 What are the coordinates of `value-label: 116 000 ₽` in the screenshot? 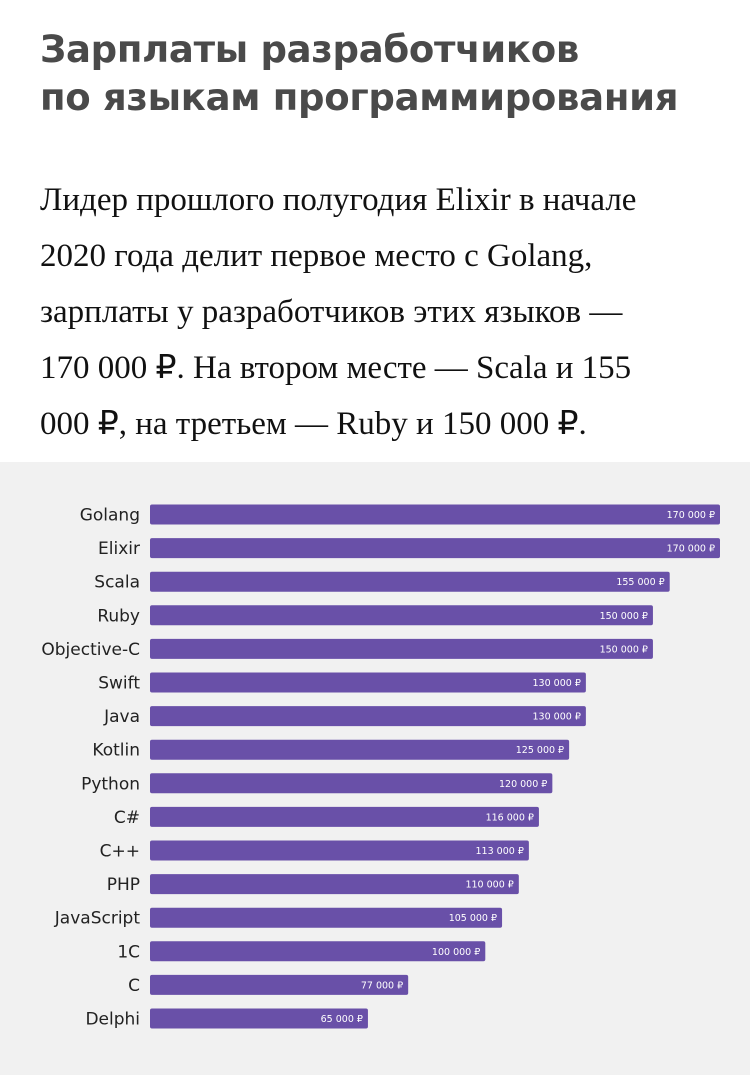 It's located at (510, 817).